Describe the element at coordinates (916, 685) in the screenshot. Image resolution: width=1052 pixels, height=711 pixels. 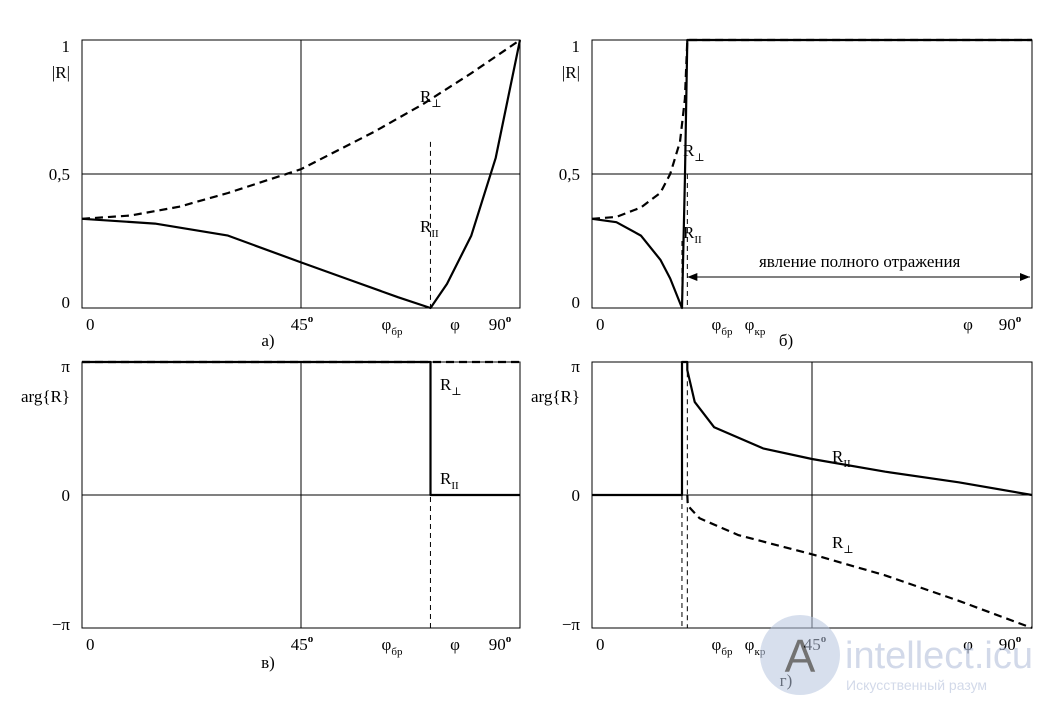
I see `watermark-subtitle: Искусственный разум` at that location.